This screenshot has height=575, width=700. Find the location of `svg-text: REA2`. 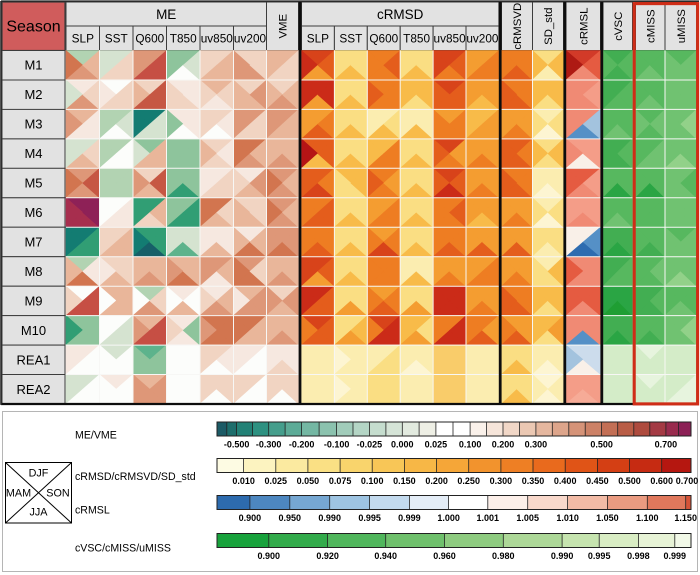

svg-text: REA2 is located at coordinates (34, 389).